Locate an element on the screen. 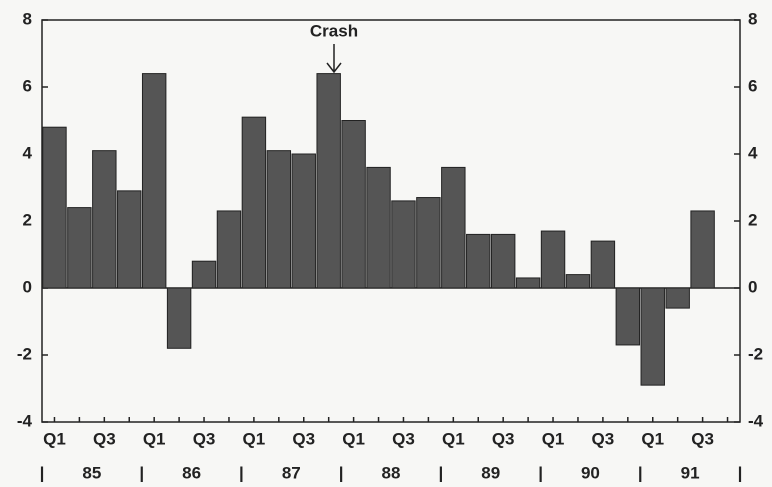 The width and height of the screenshot is (772, 487). y2-tick-label: 0 is located at coordinates (752, 286).